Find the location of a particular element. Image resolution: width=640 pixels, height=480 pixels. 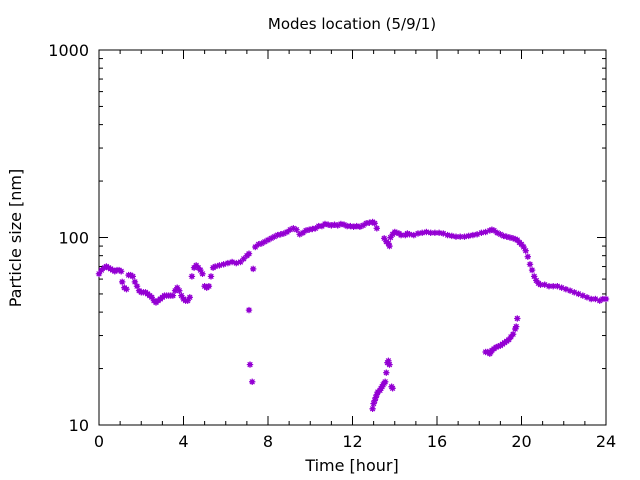

x-tick-label: 24 is located at coordinates (606, 441).